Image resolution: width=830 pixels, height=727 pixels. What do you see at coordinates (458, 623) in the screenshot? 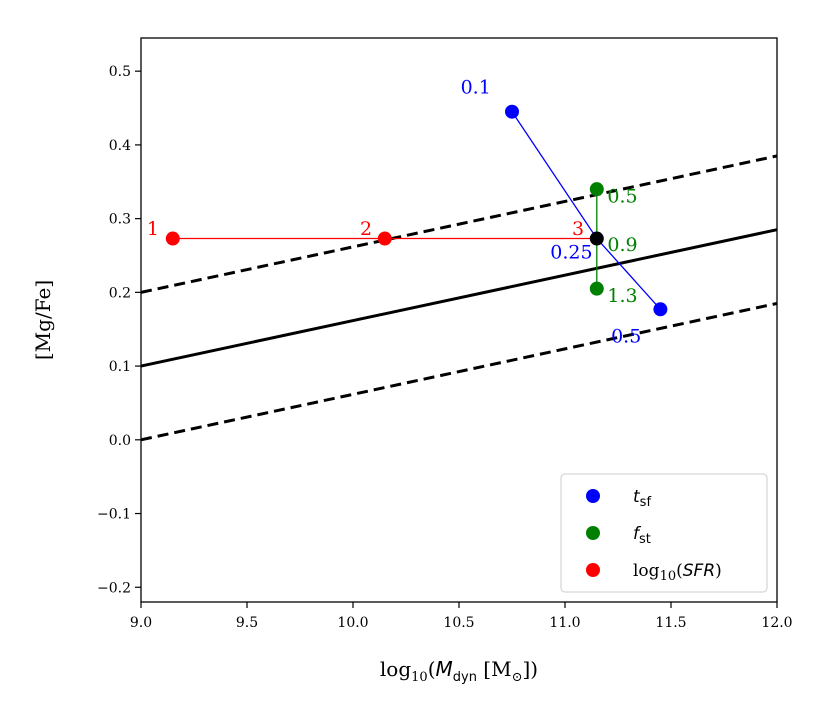
I see `x-tick-label: 10.5` at bounding box center [458, 623].